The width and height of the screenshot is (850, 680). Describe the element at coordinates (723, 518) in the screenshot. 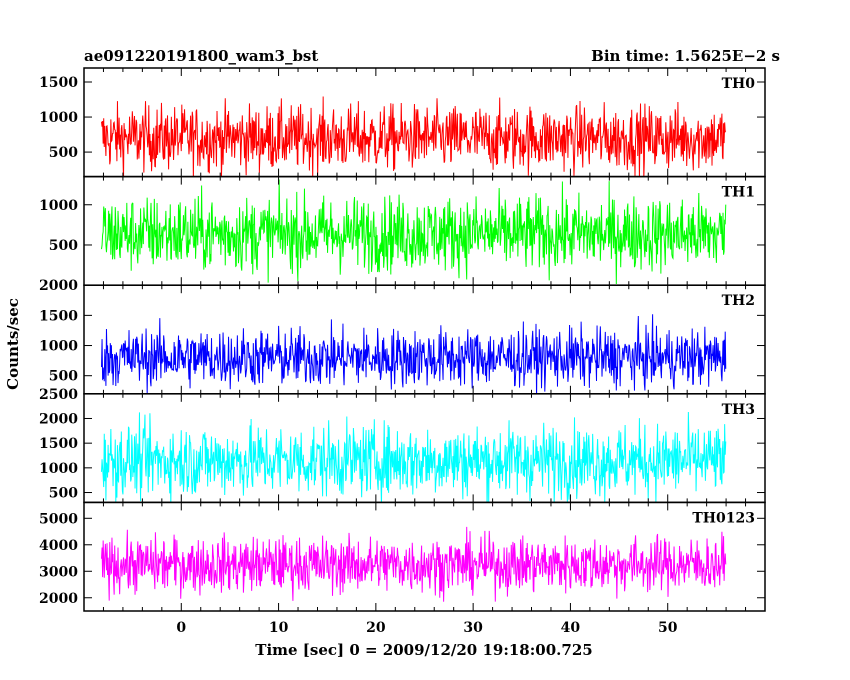

I see `panel-label-th0123: TH0123` at that location.